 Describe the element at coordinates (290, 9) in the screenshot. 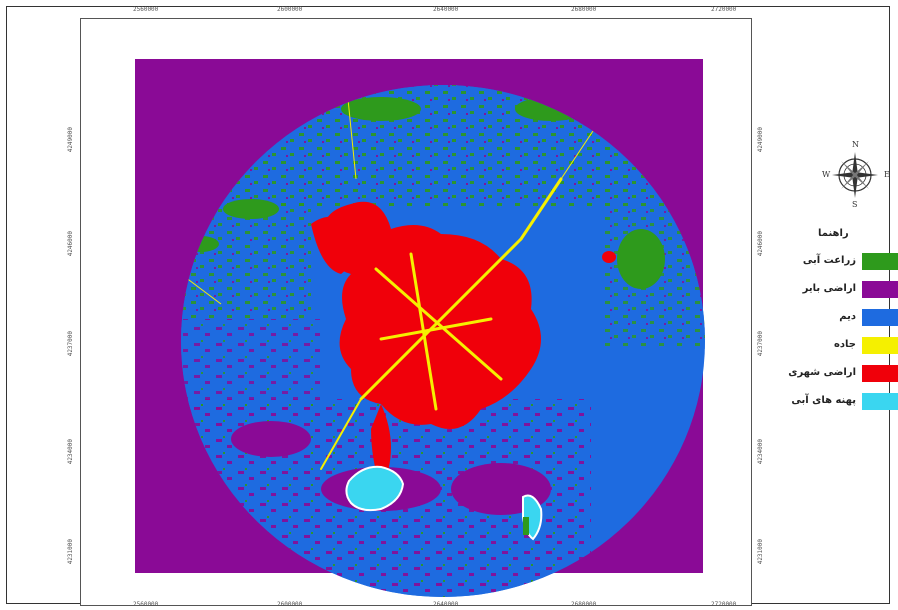

I see `tick-label-top: 2600000` at that location.